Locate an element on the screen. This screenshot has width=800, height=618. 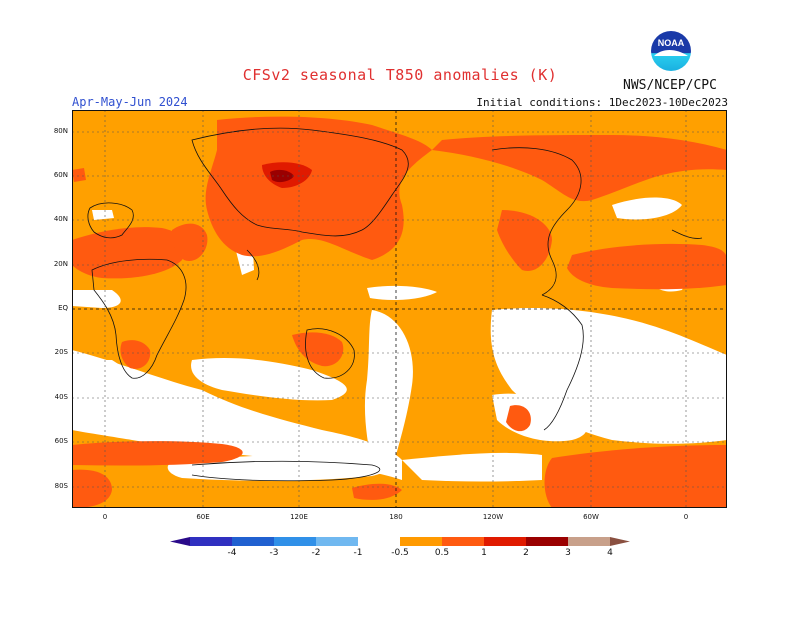
colorbar-tick-label: 0.5 is located at coordinates (442, 553).